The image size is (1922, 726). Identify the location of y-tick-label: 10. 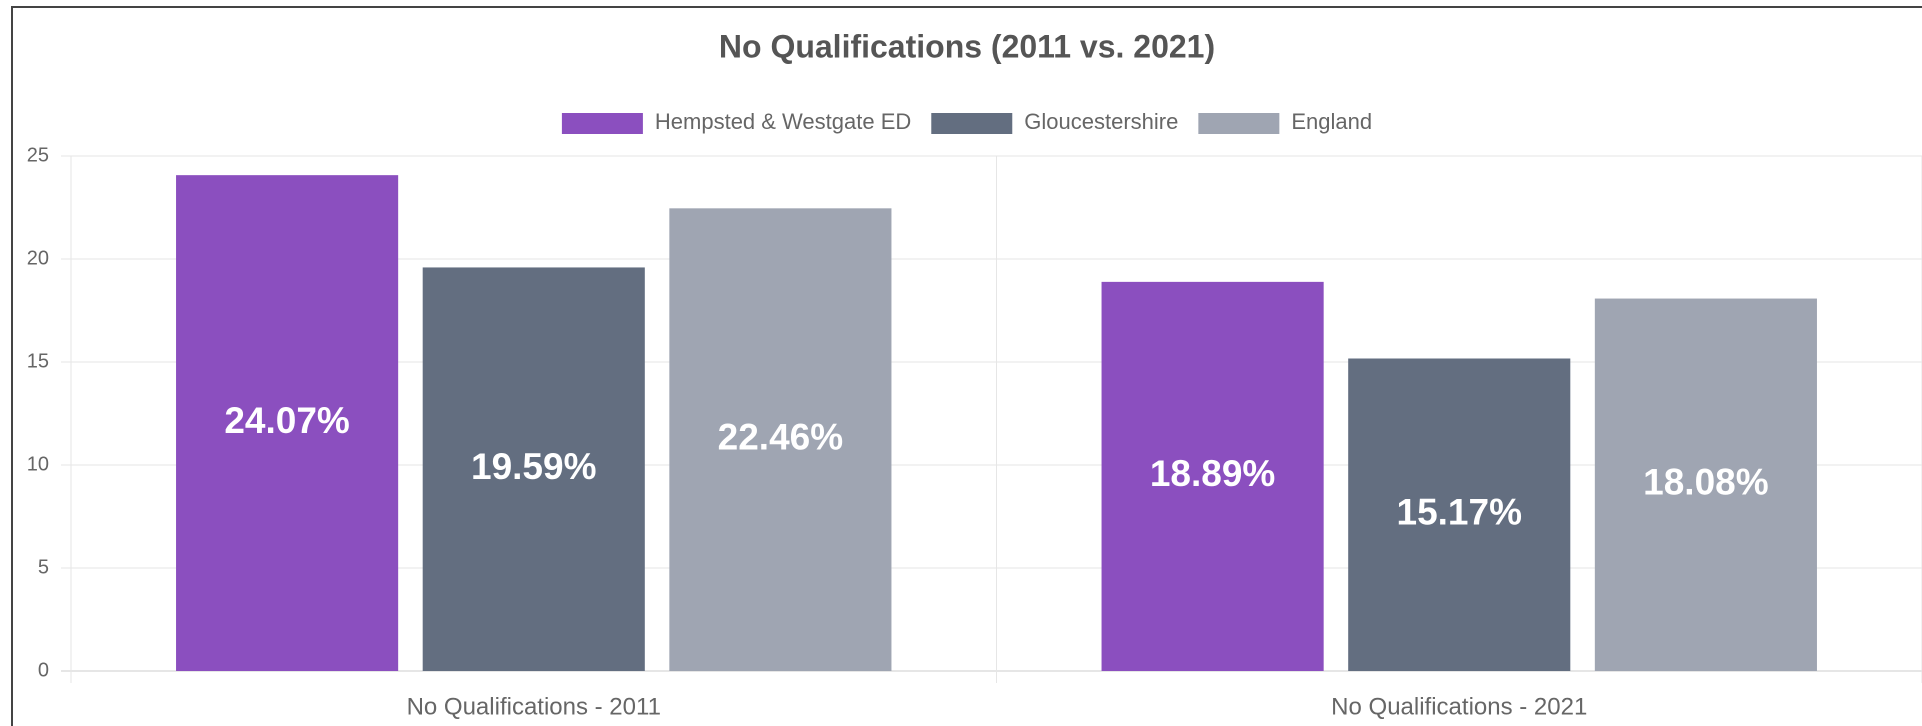
(38, 464).